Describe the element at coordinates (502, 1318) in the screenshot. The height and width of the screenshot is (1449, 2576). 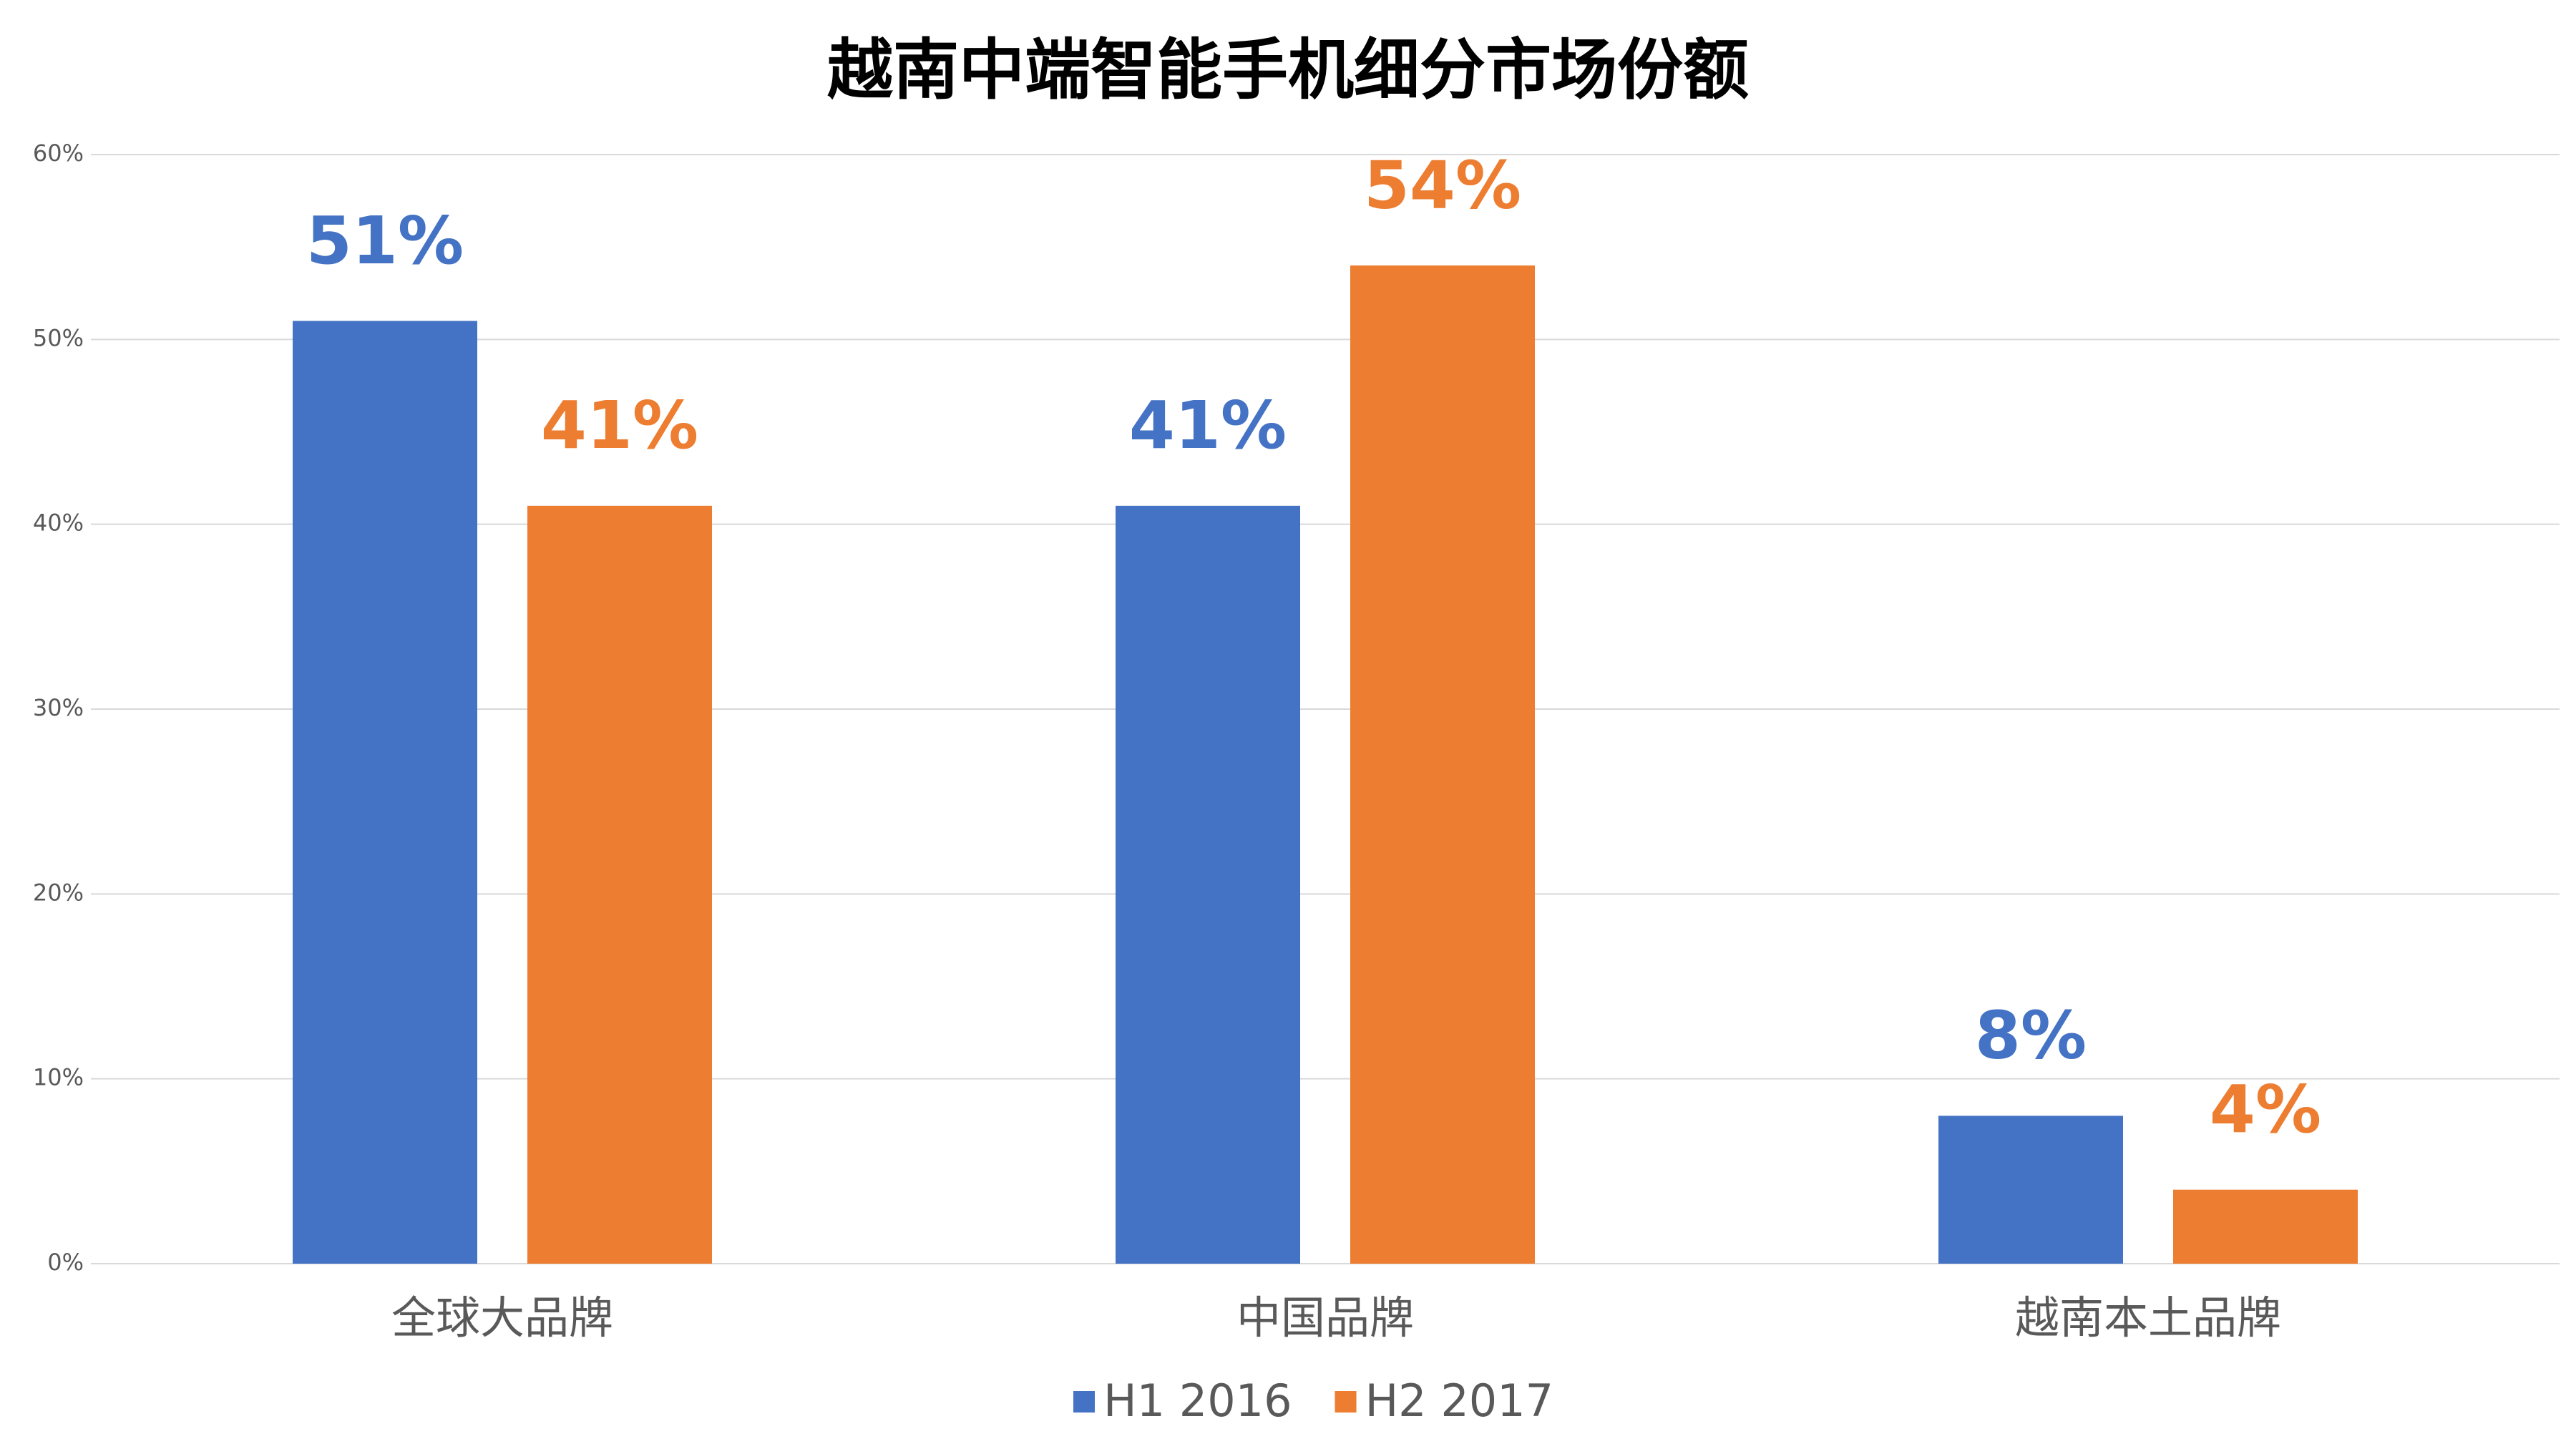
I see `x-tick-label: 全球大品牌` at that location.